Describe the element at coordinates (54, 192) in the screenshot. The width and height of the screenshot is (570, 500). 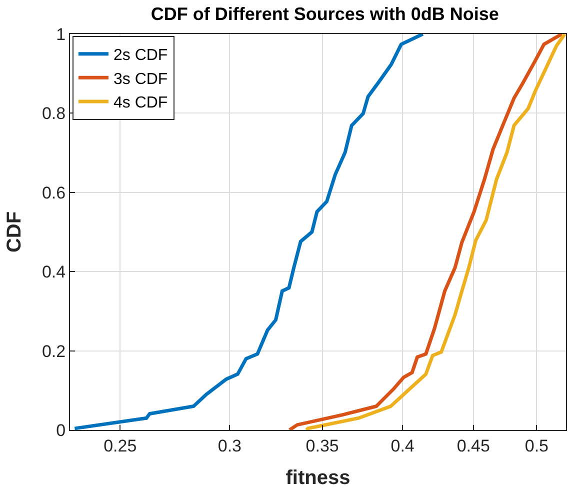
I see `y-tick-label: 0.6` at that location.